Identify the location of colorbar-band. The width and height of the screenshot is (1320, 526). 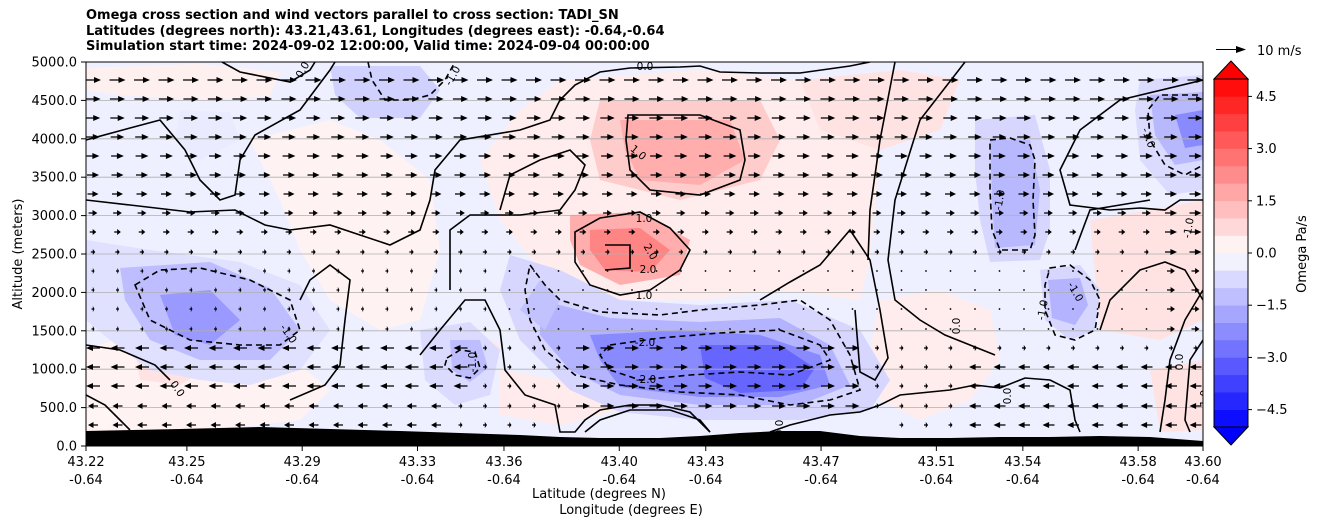
(1231, 279).